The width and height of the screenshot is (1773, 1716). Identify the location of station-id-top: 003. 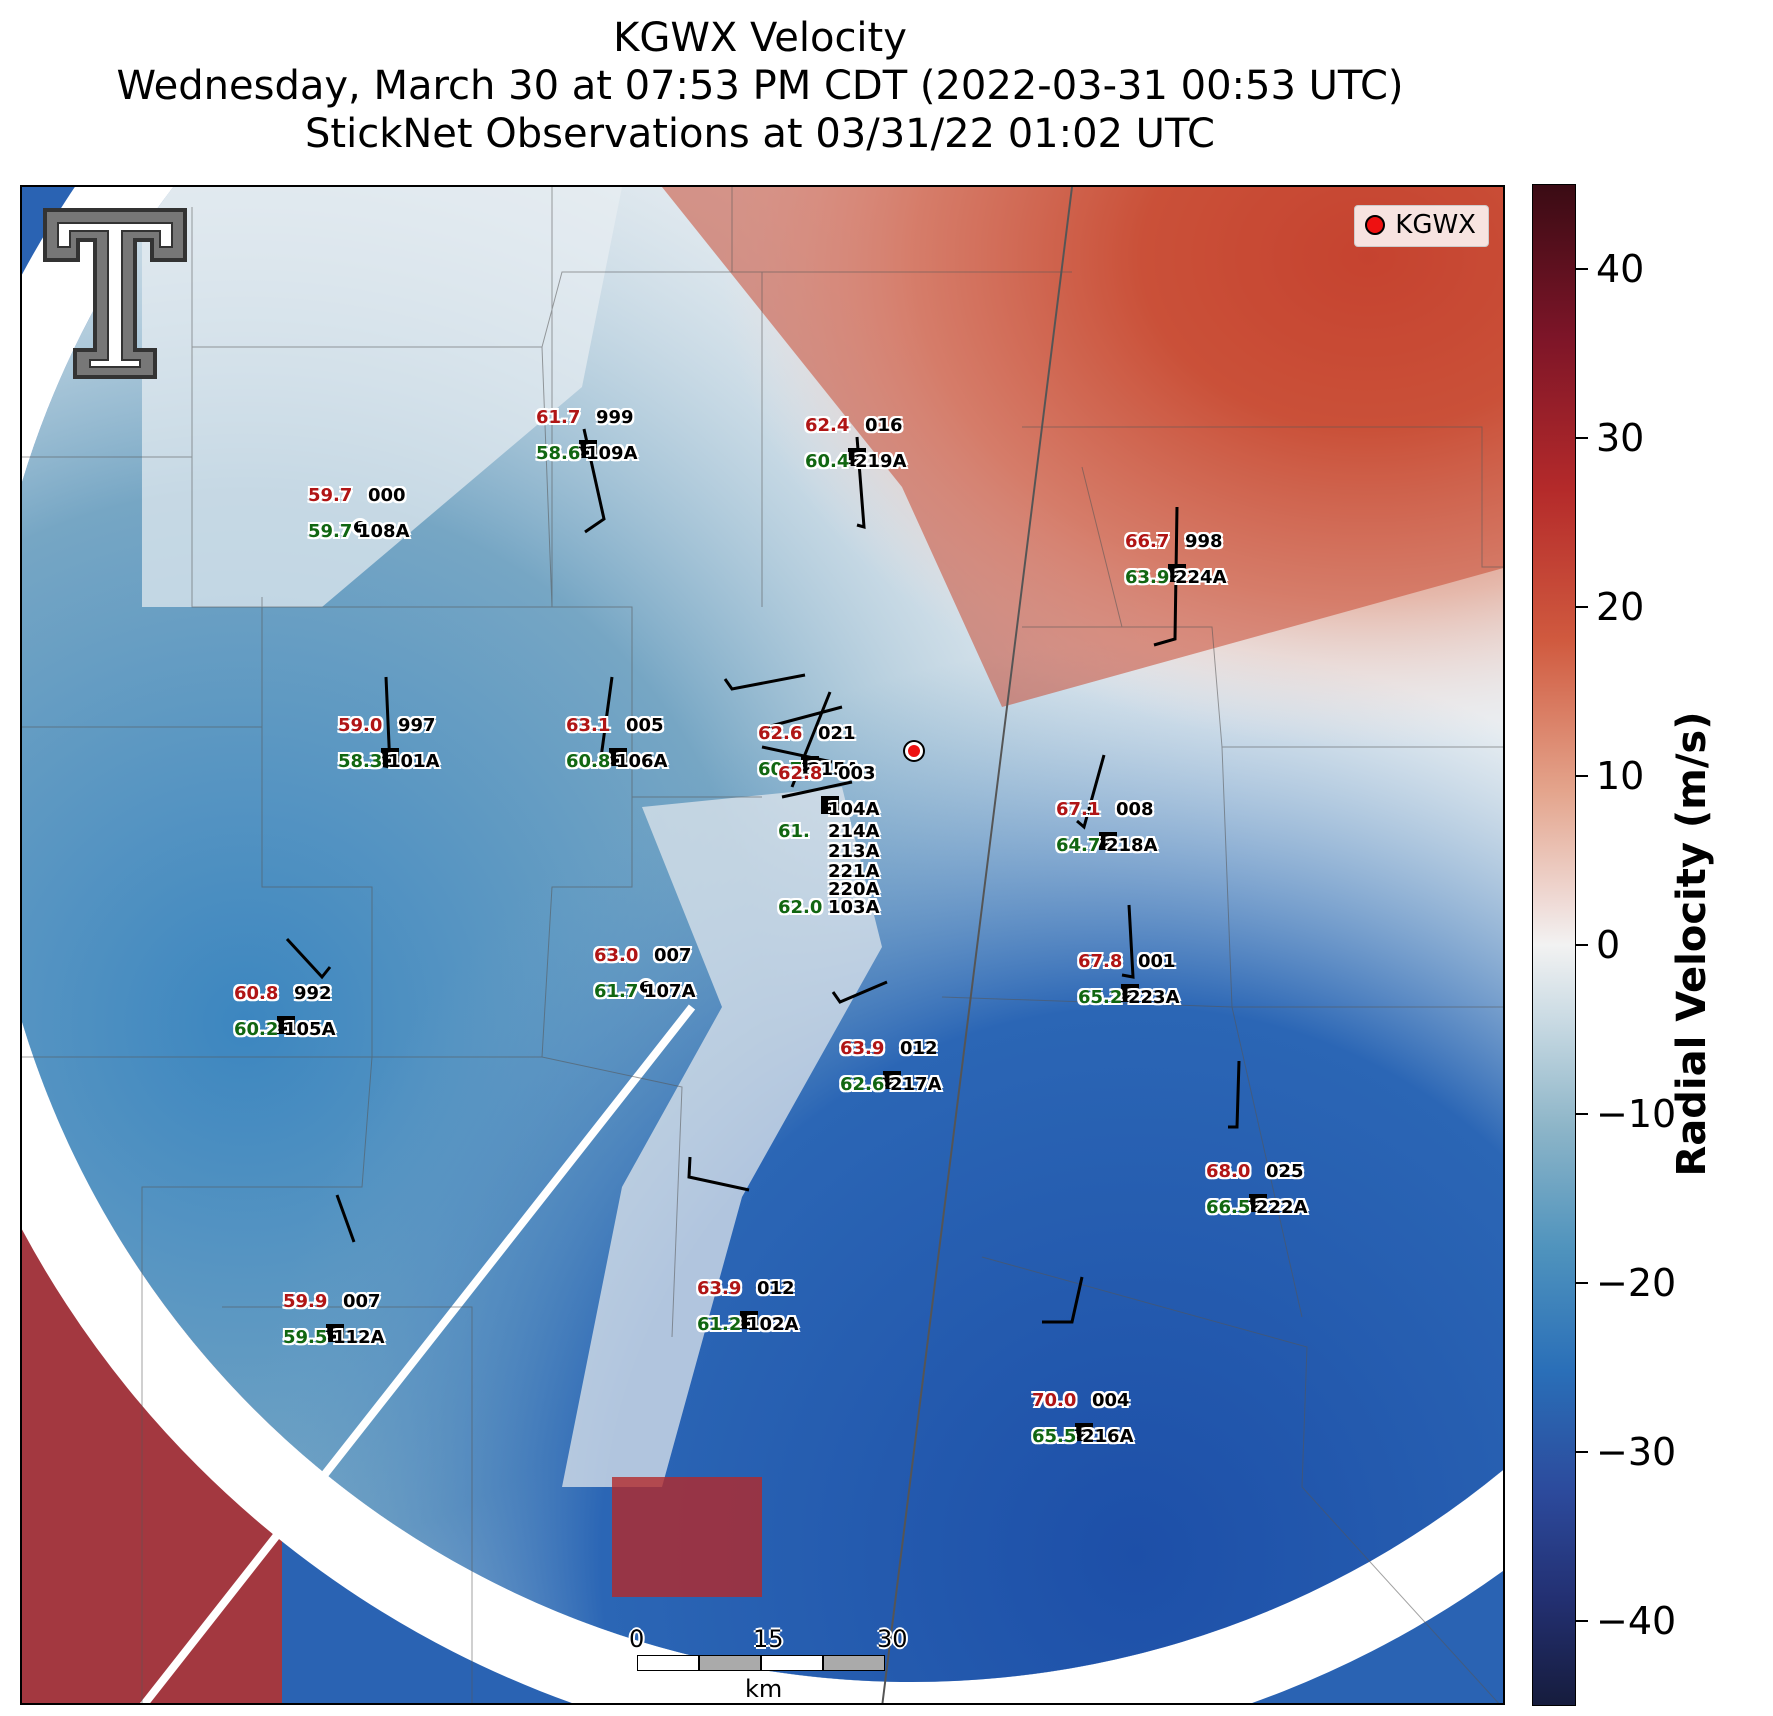
(857, 773).